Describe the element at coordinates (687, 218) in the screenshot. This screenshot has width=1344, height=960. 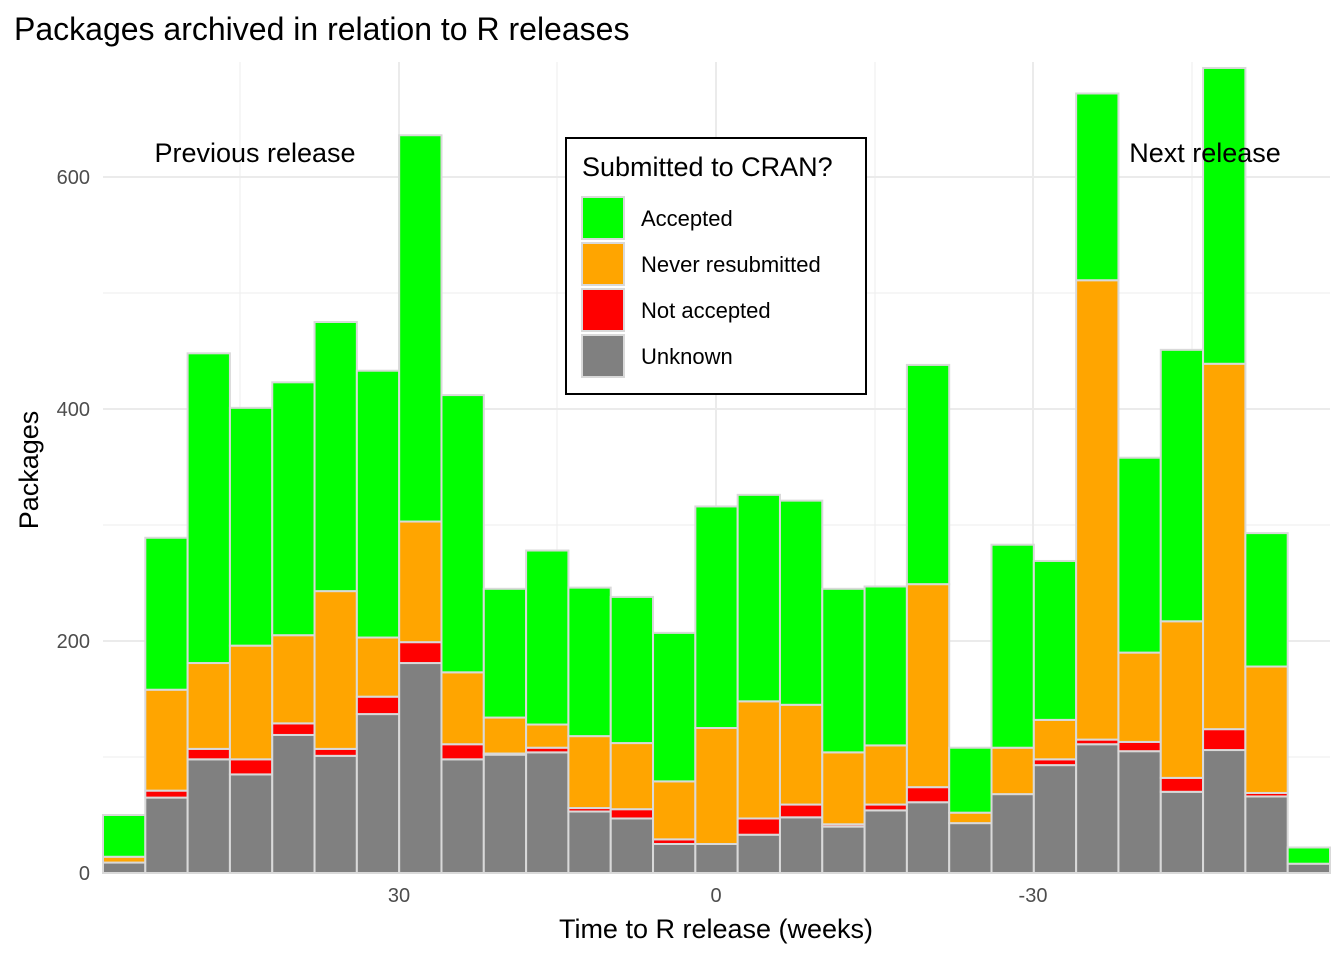
I see `legend-label: Accepted` at that location.